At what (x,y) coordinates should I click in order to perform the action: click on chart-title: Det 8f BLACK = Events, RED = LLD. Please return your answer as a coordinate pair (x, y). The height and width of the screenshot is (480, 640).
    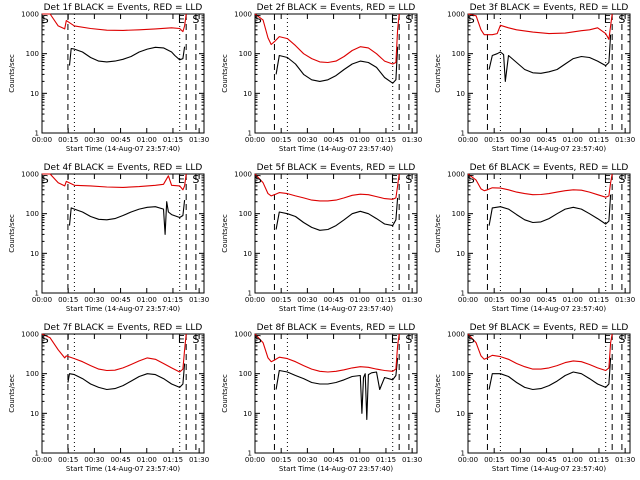
    Looking at the image, I should click on (336, 328).